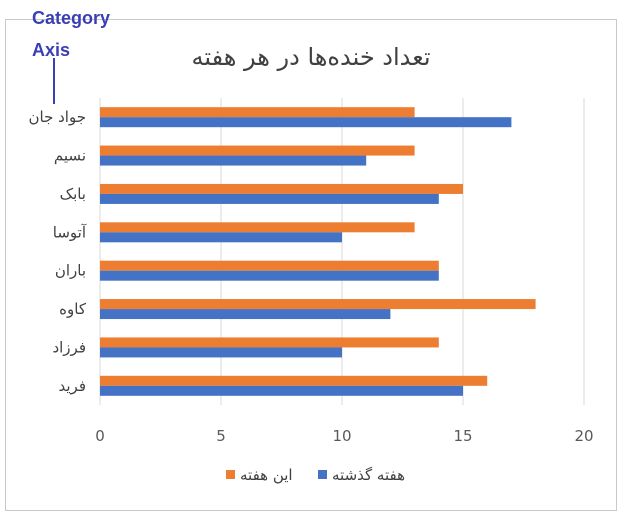  What do you see at coordinates (71, 18) in the screenshot?
I see `annotation-line-1: Category` at bounding box center [71, 18].